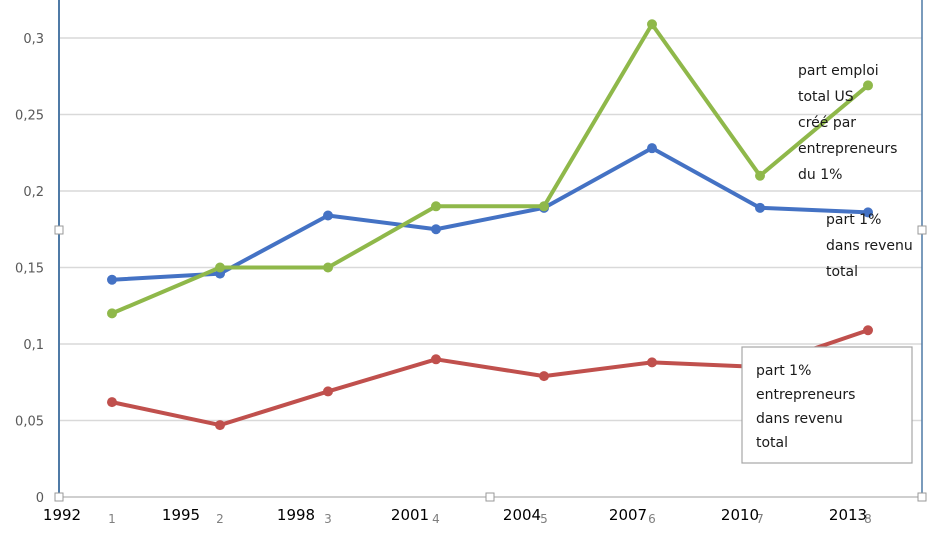 The width and height of the screenshot is (942, 535). Describe the element at coordinates (826, 97) in the screenshot. I see `label-line: total US` at that location.